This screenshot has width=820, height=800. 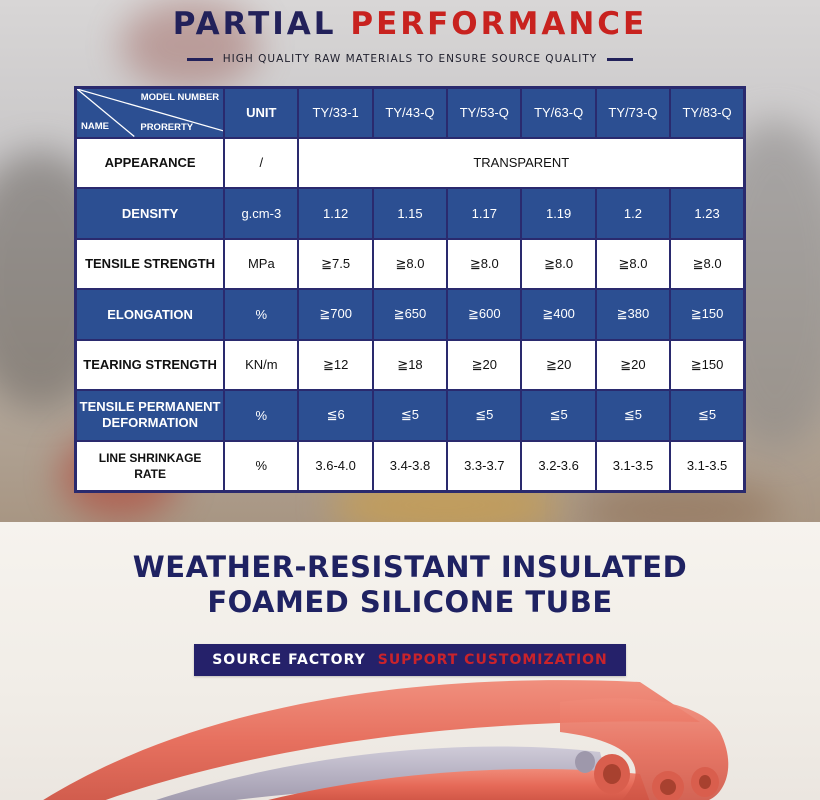 I want to click on row-unit: /, so click(x=261, y=162).